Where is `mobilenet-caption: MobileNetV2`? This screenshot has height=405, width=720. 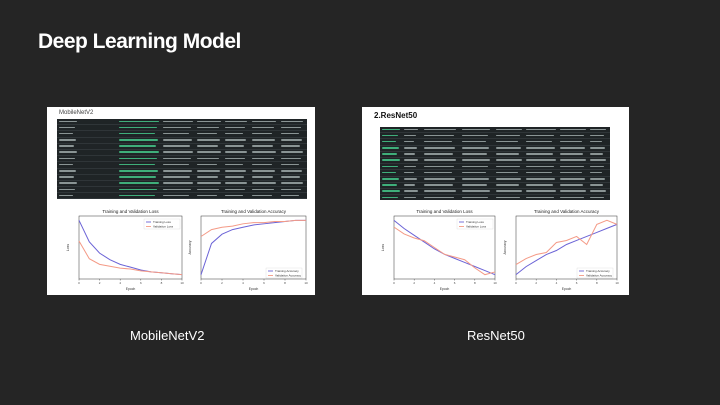 mobilenet-caption: MobileNetV2 is located at coordinates (167, 335).